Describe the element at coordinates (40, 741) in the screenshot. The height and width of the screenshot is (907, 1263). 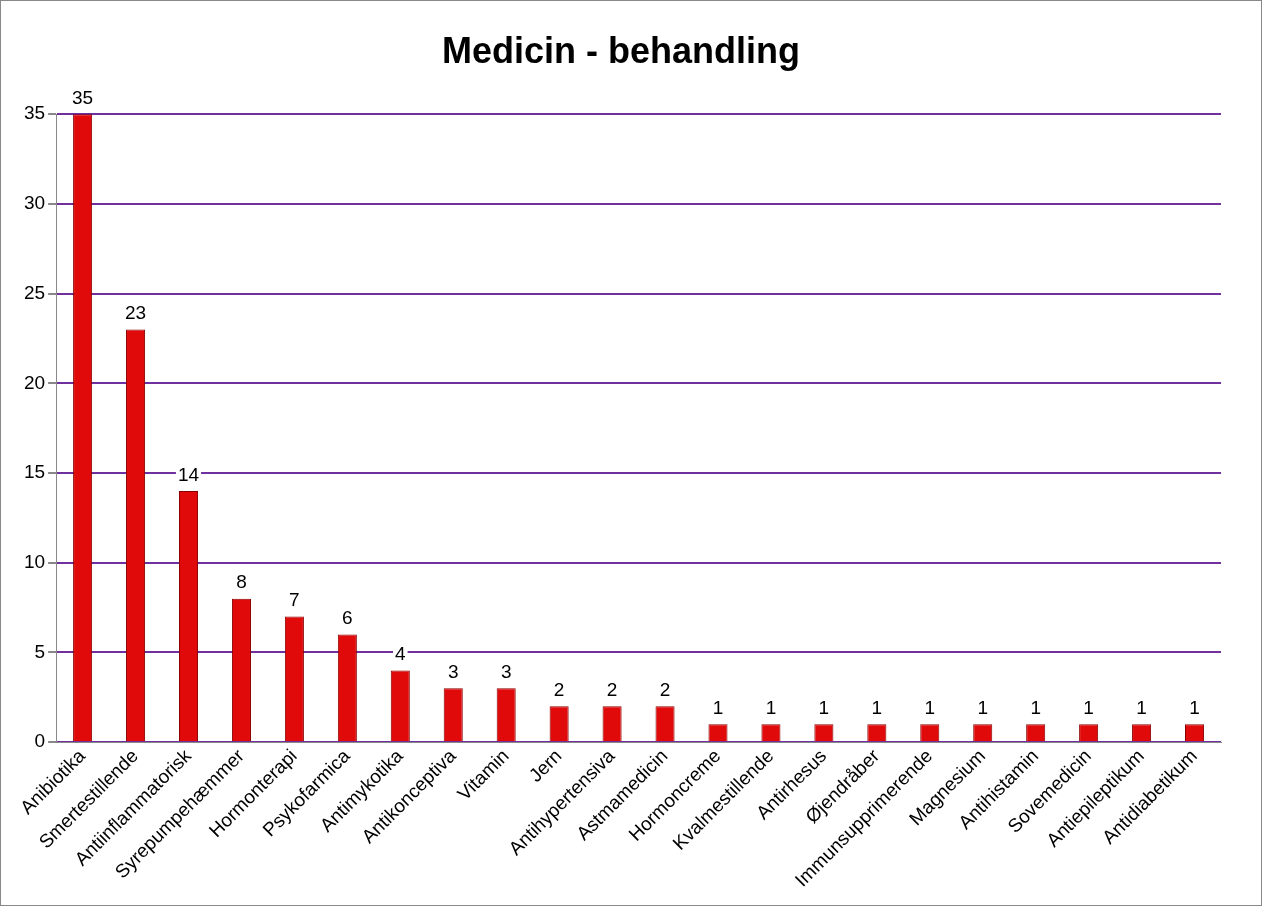
I see `y-tick-label: 0` at that location.